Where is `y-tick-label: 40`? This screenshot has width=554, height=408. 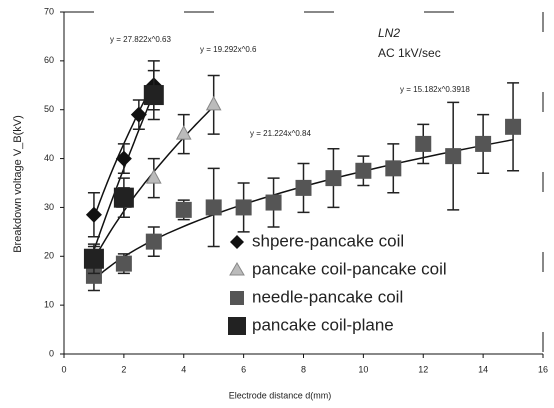 y-tick-label: 40 is located at coordinates (49, 158).